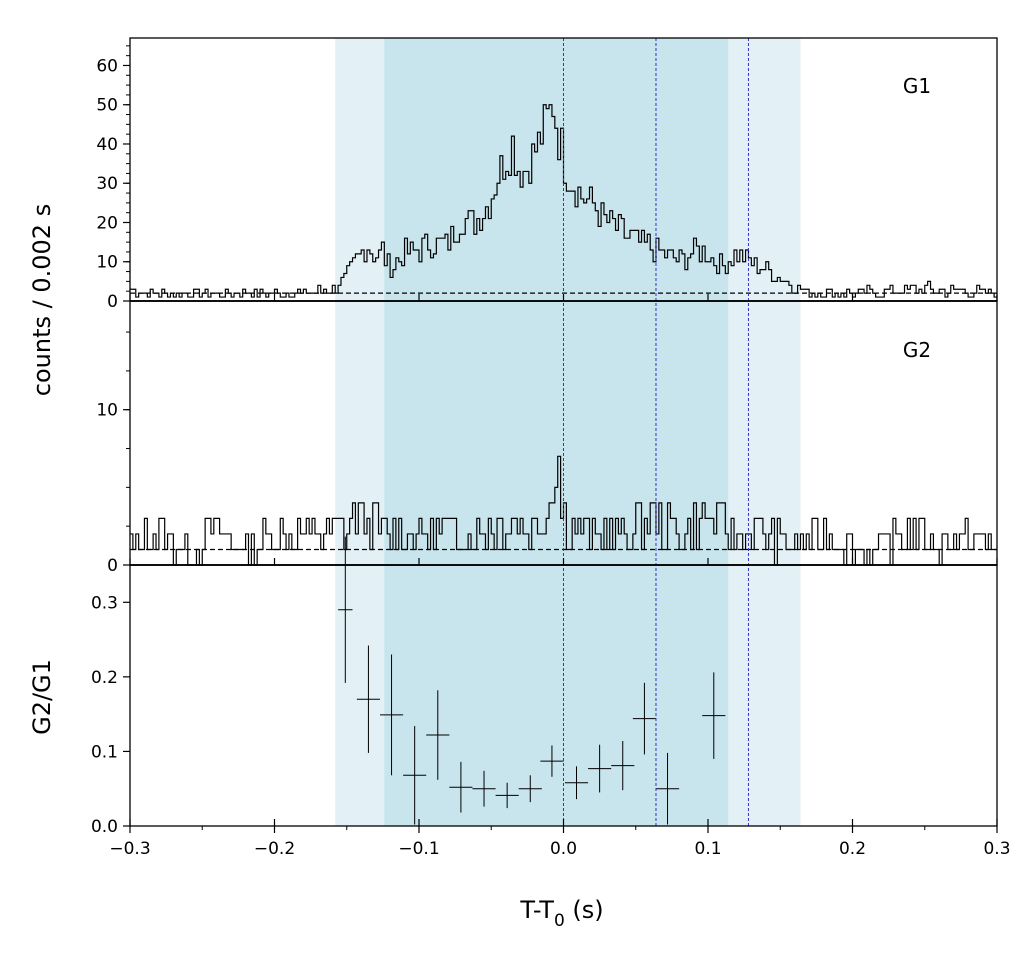 This screenshot has width=1034, height=965. Describe the element at coordinates (129, 849) in the screenshot. I see `x-tick-label: −0.3` at that location.